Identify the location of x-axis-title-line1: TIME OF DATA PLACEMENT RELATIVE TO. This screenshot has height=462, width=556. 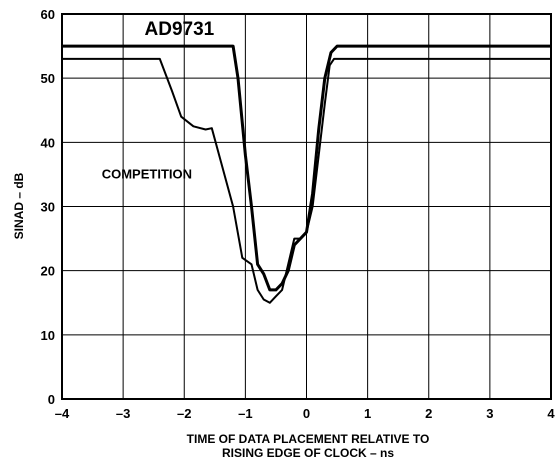
(308, 439).